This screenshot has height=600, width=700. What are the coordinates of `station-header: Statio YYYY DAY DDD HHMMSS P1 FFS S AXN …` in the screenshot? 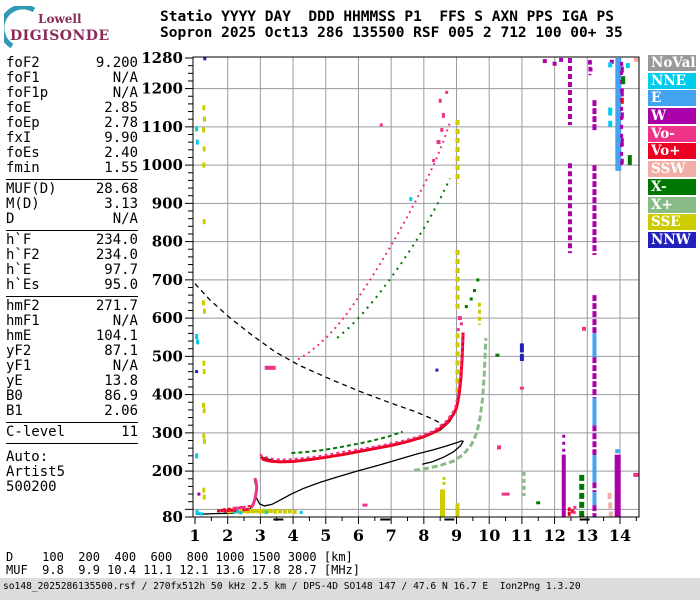 It's located at (391, 25).